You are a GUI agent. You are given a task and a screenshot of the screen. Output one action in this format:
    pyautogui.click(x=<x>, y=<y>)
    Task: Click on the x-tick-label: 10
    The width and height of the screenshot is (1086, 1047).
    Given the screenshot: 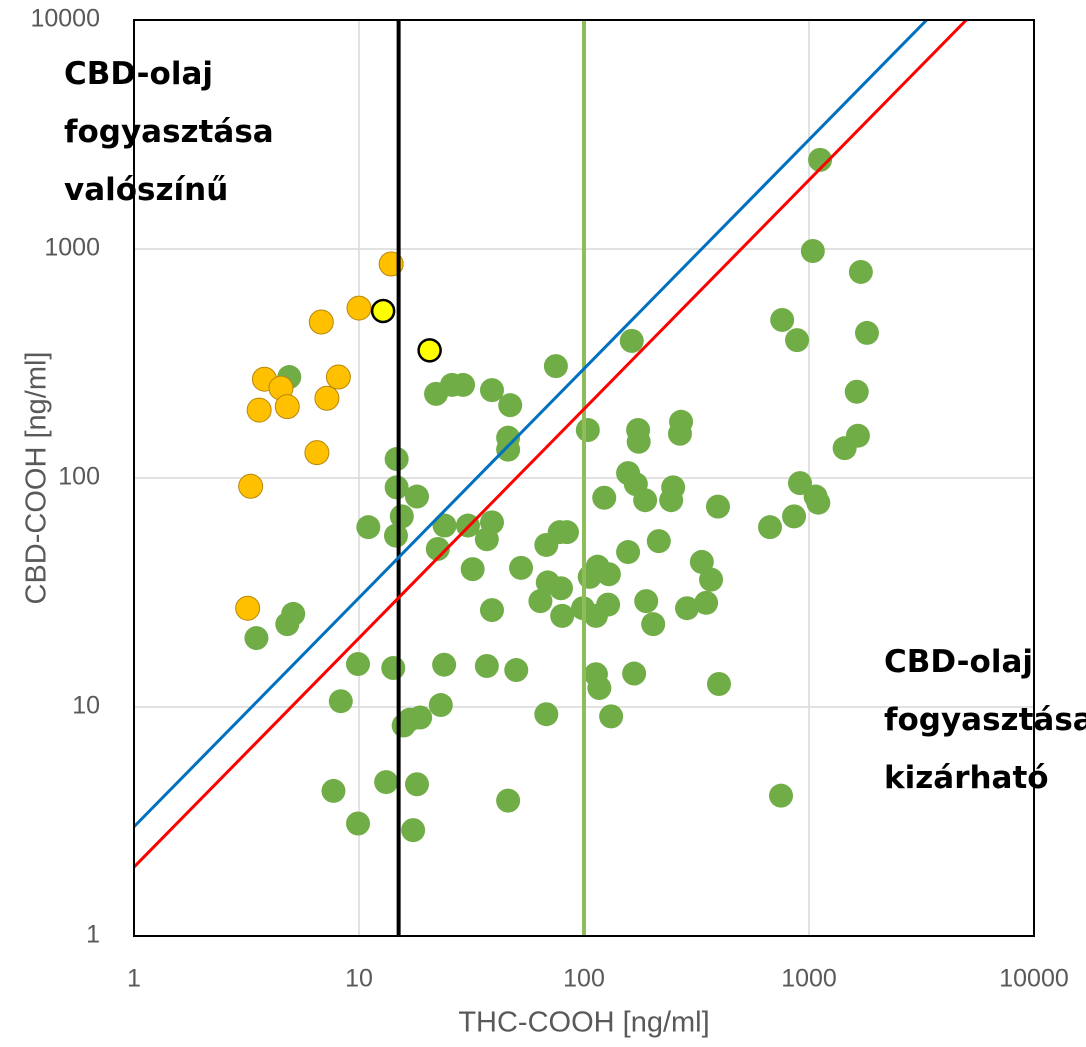 What is the action you would take?
    pyautogui.click(x=359, y=979)
    